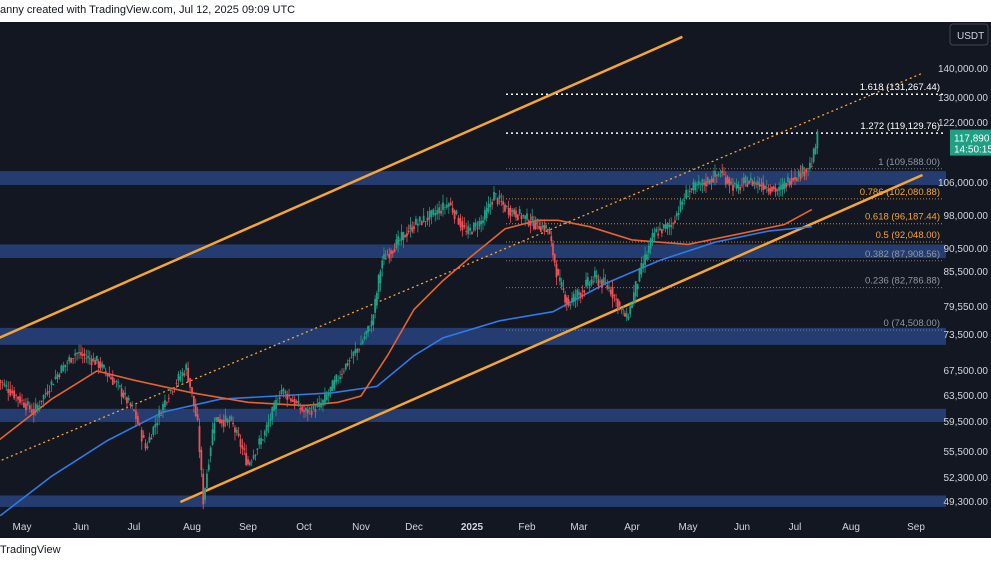 The height and width of the screenshot is (564, 991). Describe the element at coordinates (969, 34) in the screenshot. I see `currency-badge` at that location.